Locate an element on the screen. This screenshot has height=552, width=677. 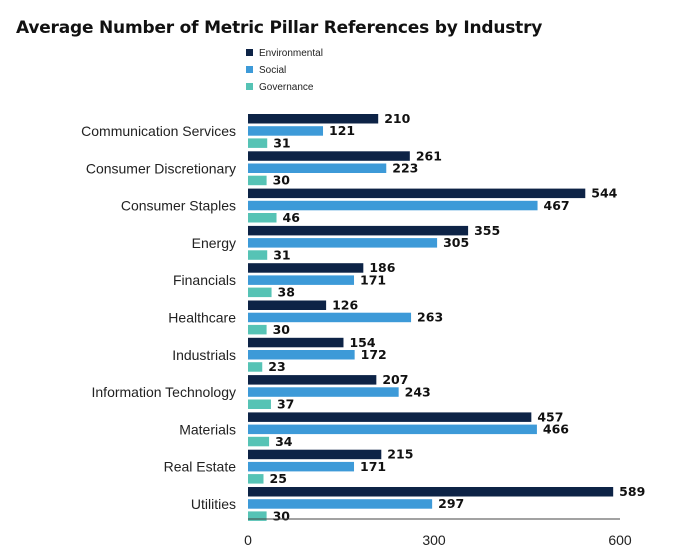
value-label: 37 is located at coordinates (285, 404).